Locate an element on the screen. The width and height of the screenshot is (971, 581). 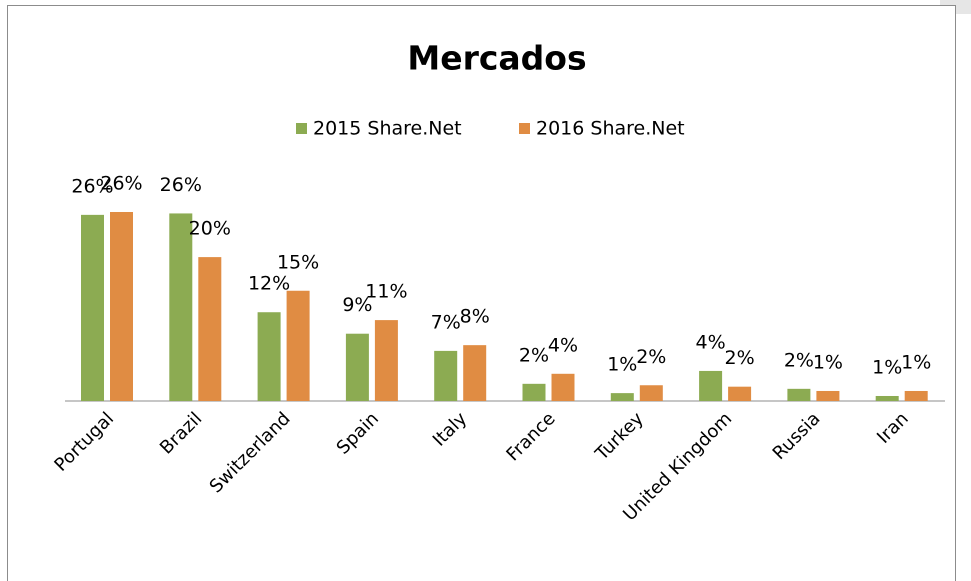
data-label: 7% is located at coordinates (446, 322).